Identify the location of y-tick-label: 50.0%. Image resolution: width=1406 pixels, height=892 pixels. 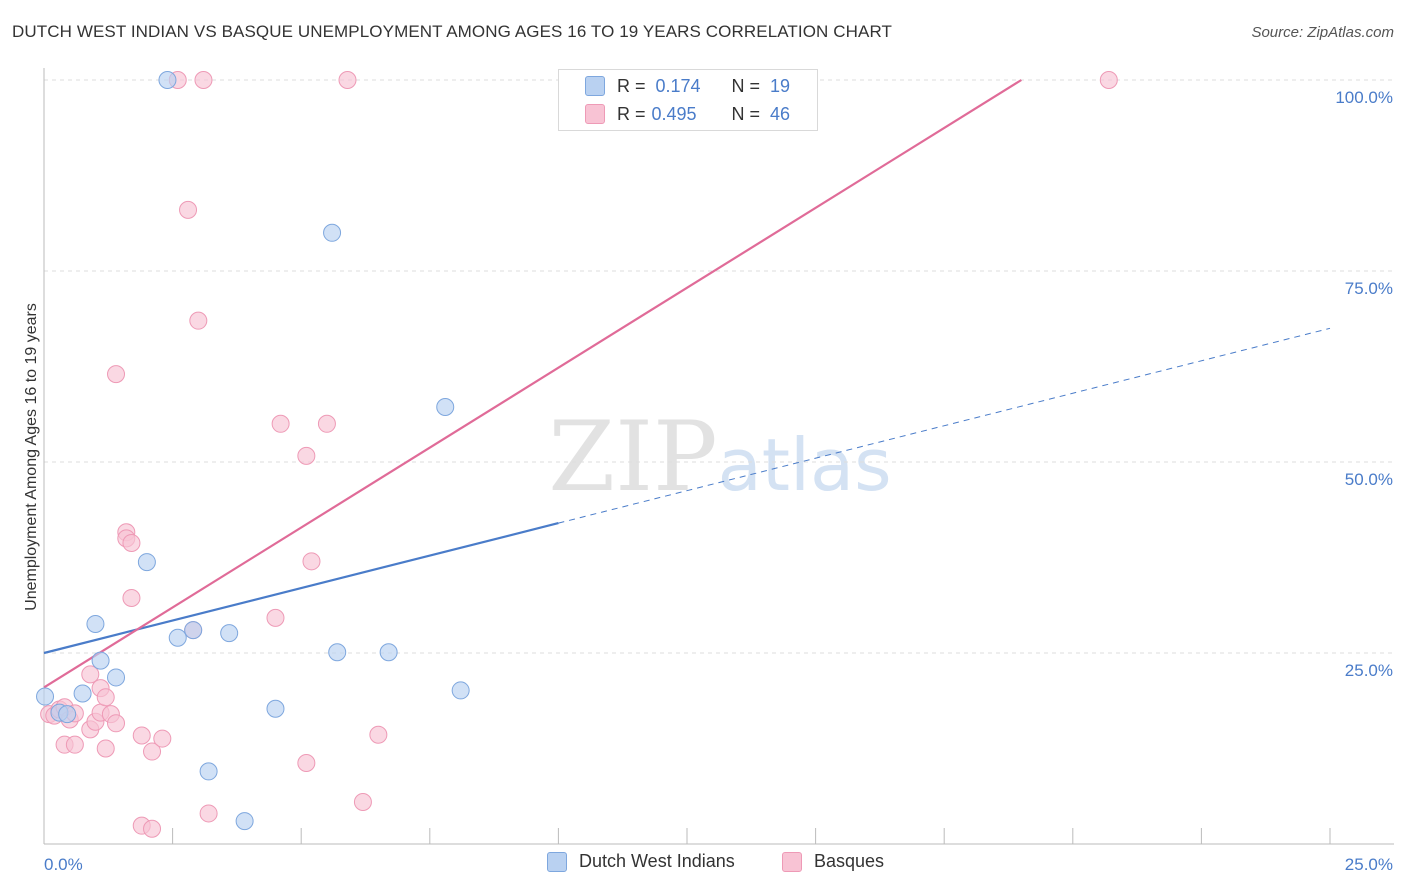
(1369, 479).